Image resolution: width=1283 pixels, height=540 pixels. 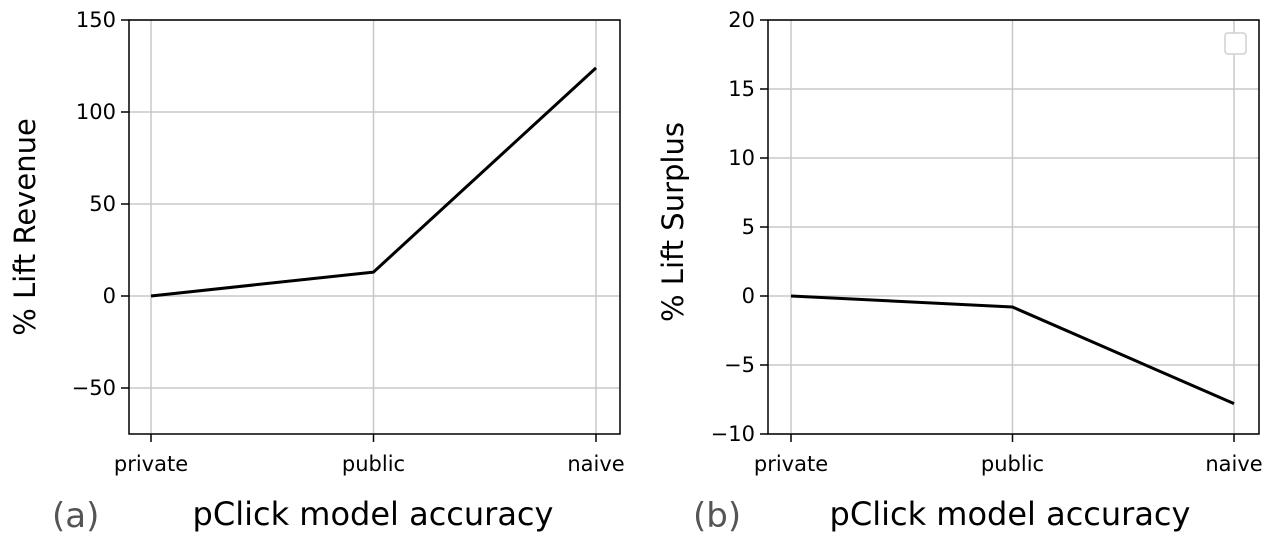 I want to click on y-tick-label: 100, so click(x=96, y=112).